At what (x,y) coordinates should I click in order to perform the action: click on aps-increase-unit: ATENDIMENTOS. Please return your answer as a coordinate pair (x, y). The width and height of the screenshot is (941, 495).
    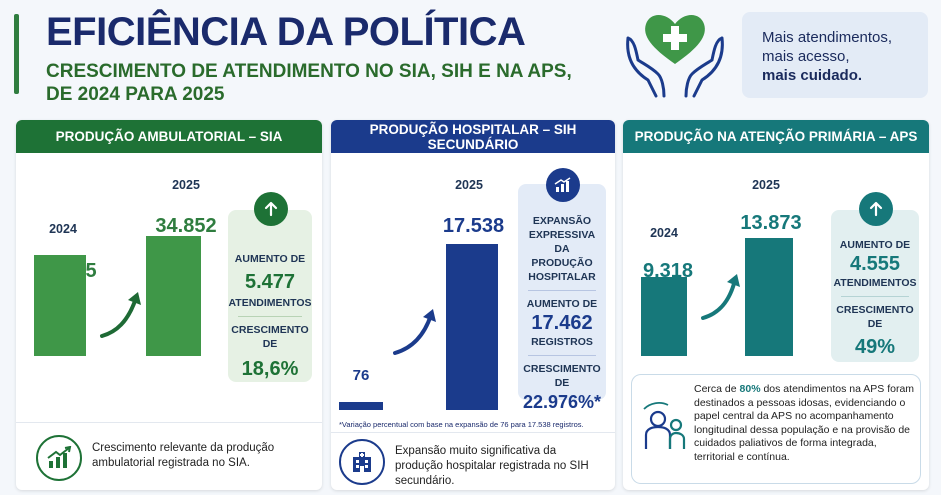
    Looking at the image, I should click on (875, 283).